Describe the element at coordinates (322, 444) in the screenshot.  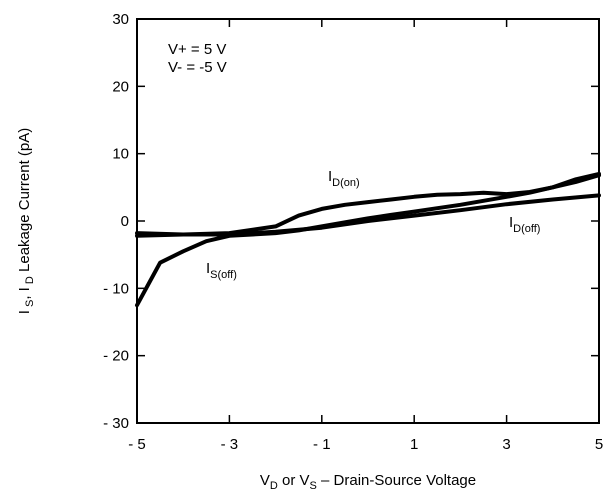
I see `x-tick-label: - 1` at that location.